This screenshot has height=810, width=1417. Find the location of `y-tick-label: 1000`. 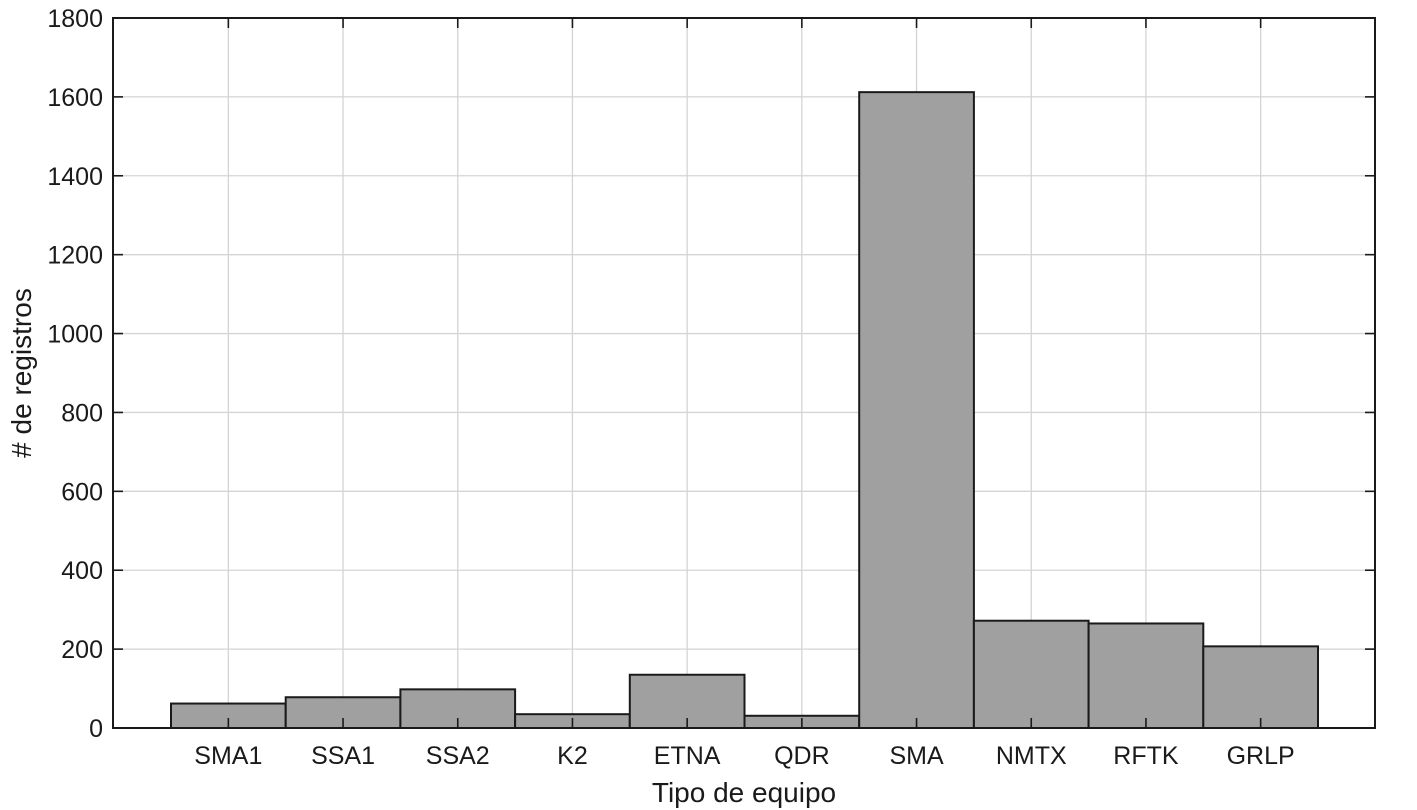

y-tick-label: 1000 is located at coordinates (75, 335).